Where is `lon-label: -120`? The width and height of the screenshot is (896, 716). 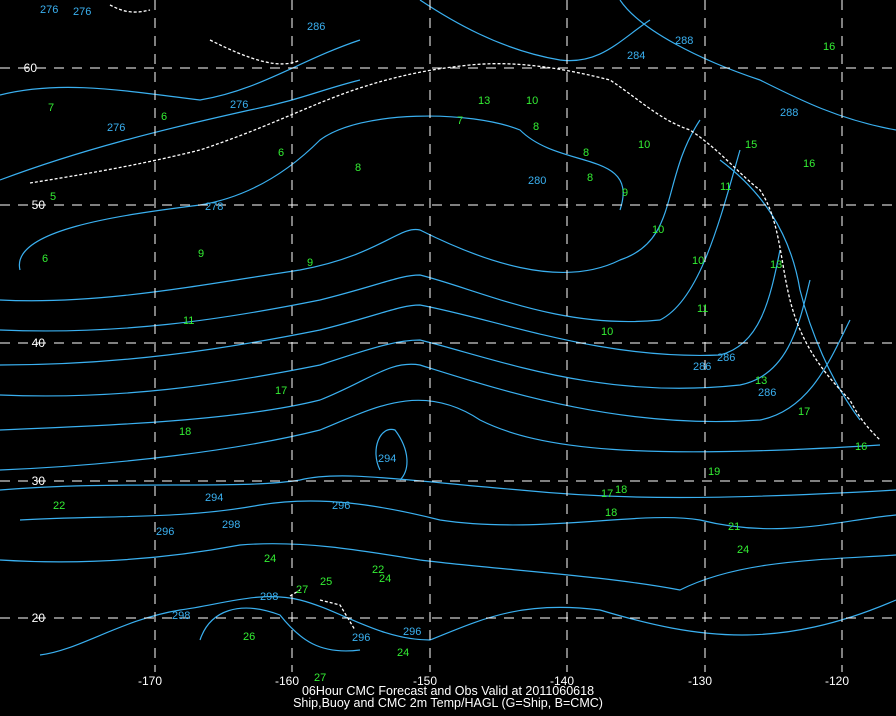 lon-label: -120 is located at coordinates (837, 681).